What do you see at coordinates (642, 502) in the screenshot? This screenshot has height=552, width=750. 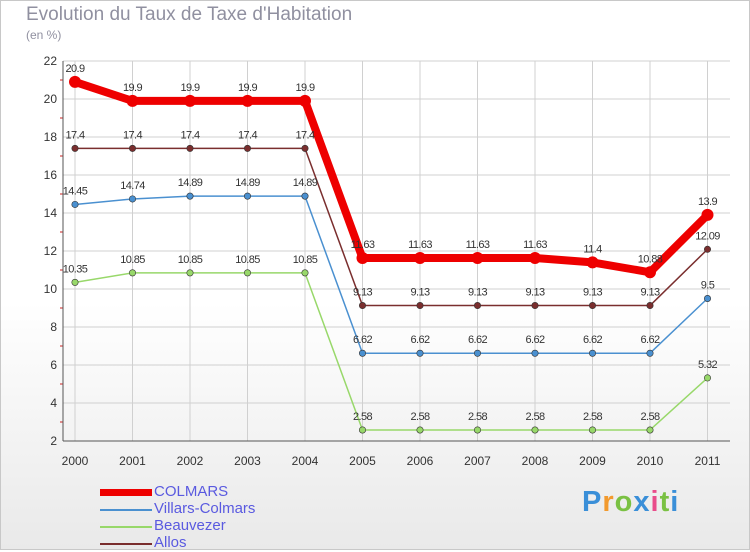 I see `logo-letter: x` at bounding box center [642, 502].